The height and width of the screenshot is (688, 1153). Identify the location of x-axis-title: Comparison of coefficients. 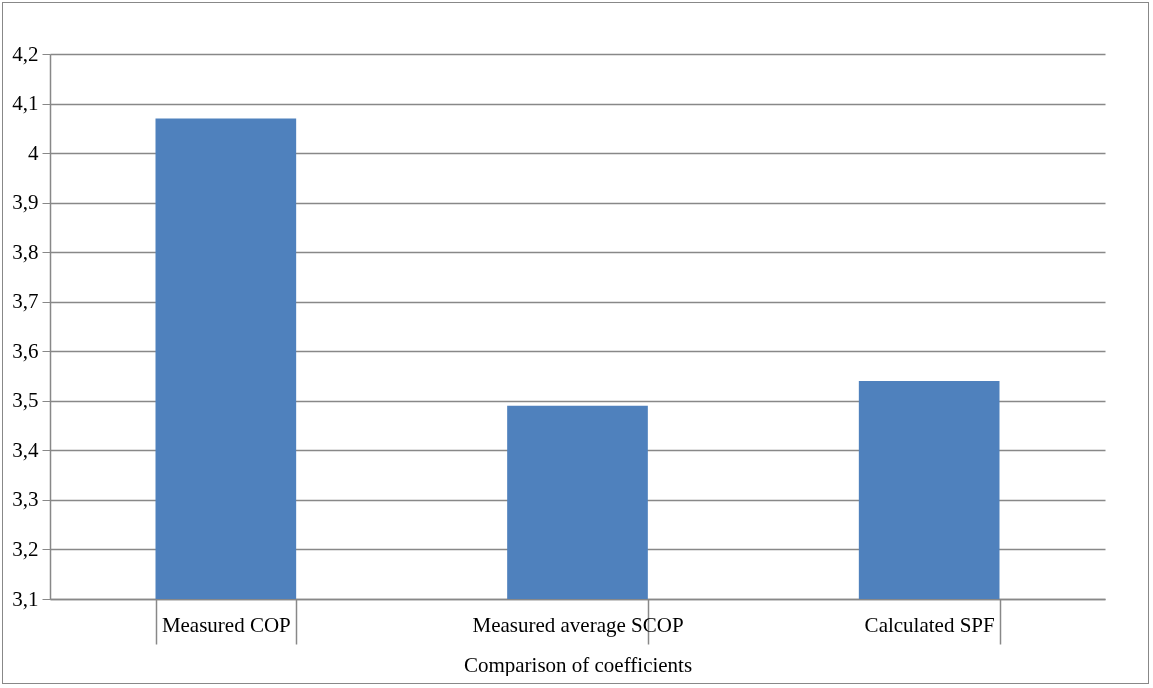
(578, 665).